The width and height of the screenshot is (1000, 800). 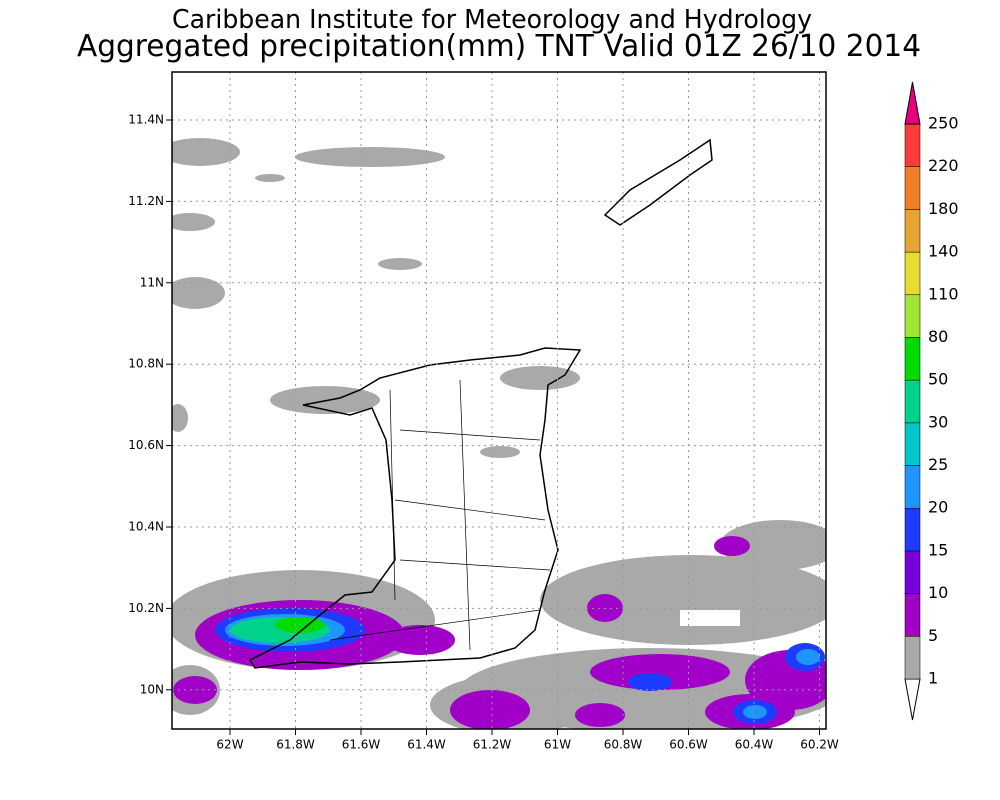 What do you see at coordinates (623, 745) in the screenshot?
I see `lon-label: 60.8W` at bounding box center [623, 745].